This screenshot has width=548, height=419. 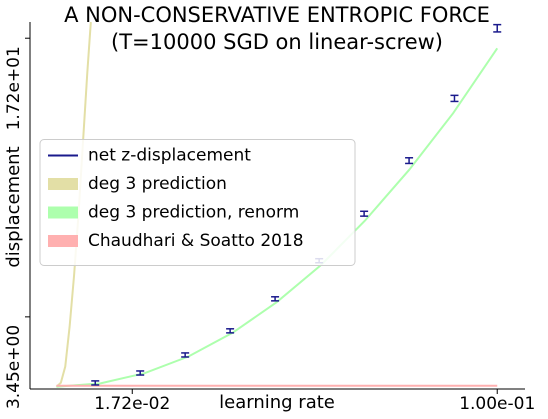 I want to click on x-axis-label: learning rate, so click(x=277, y=402).